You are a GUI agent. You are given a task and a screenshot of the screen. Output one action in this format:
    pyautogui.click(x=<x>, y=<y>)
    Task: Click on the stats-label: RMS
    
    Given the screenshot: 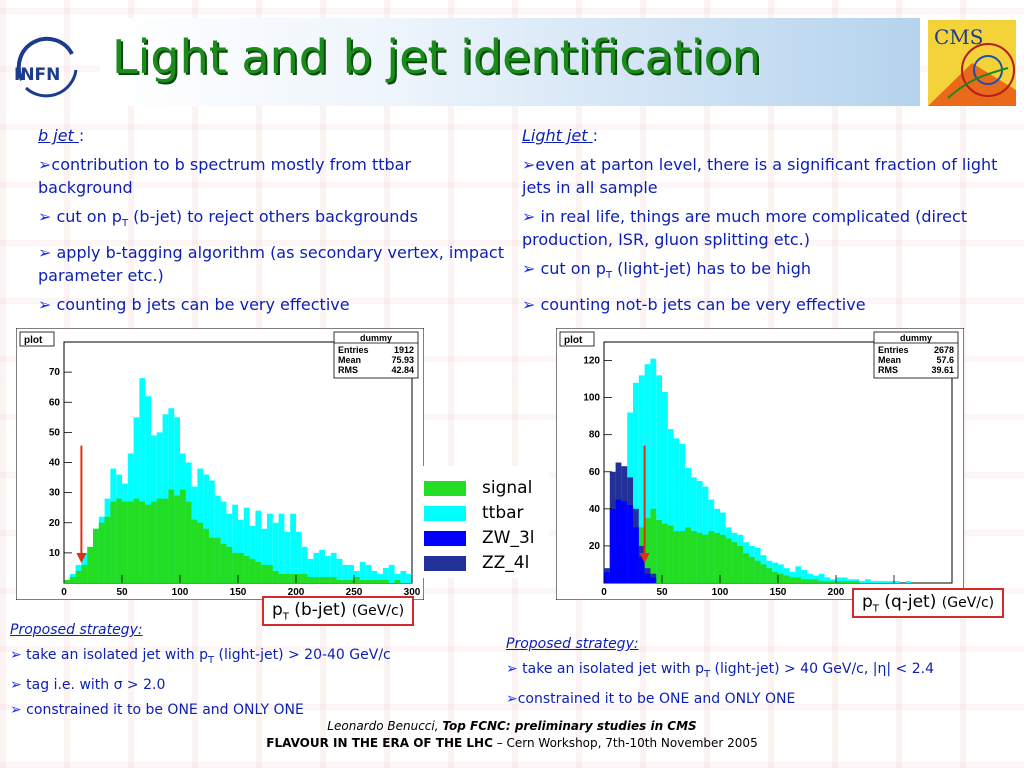 What is the action you would take?
    pyautogui.click(x=348, y=370)
    